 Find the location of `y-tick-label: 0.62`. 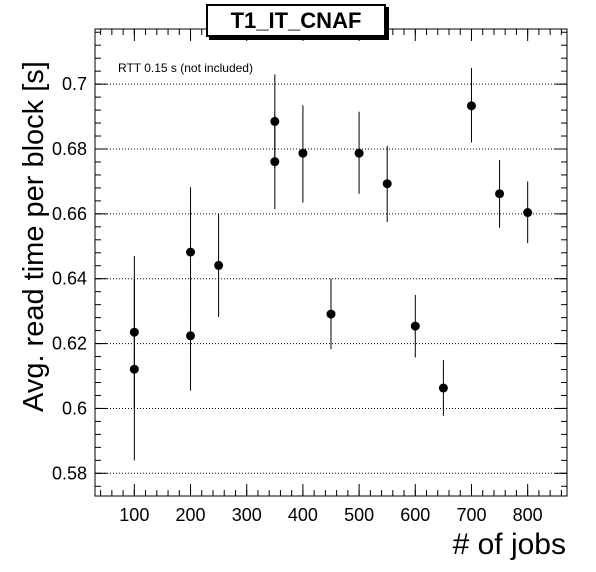

y-tick-label: 0.62 is located at coordinates (69, 344).